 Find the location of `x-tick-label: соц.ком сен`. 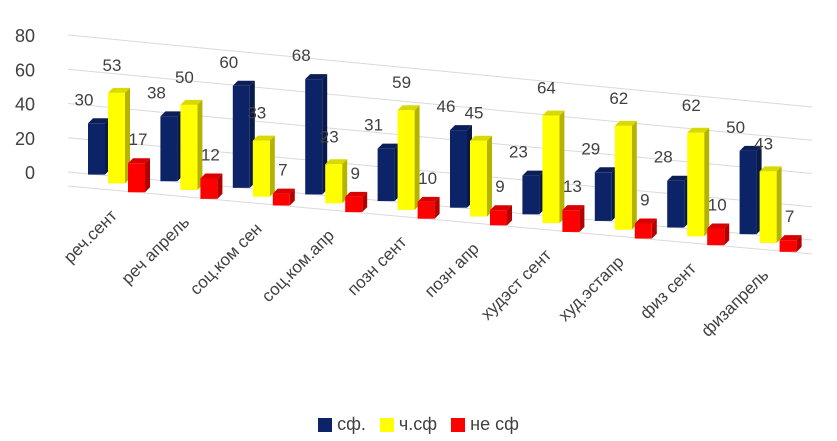

x-tick-label: соц.ком сен is located at coordinates (226, 259).